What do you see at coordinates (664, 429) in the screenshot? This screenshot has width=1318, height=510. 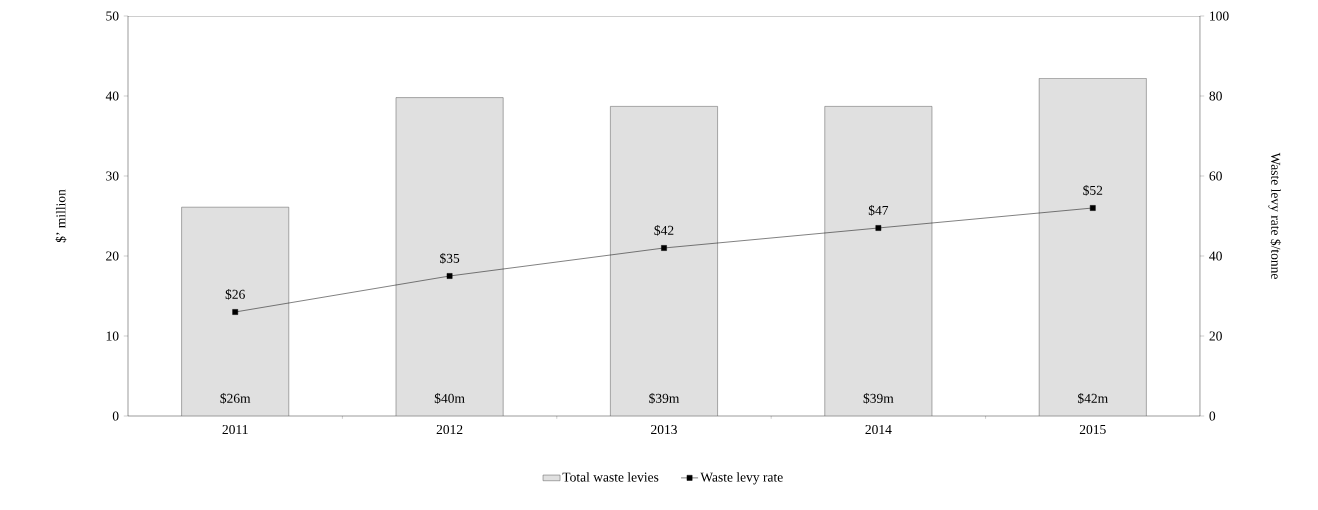 I see `x-tick-label: 2013` at bounding box center [664, 429].